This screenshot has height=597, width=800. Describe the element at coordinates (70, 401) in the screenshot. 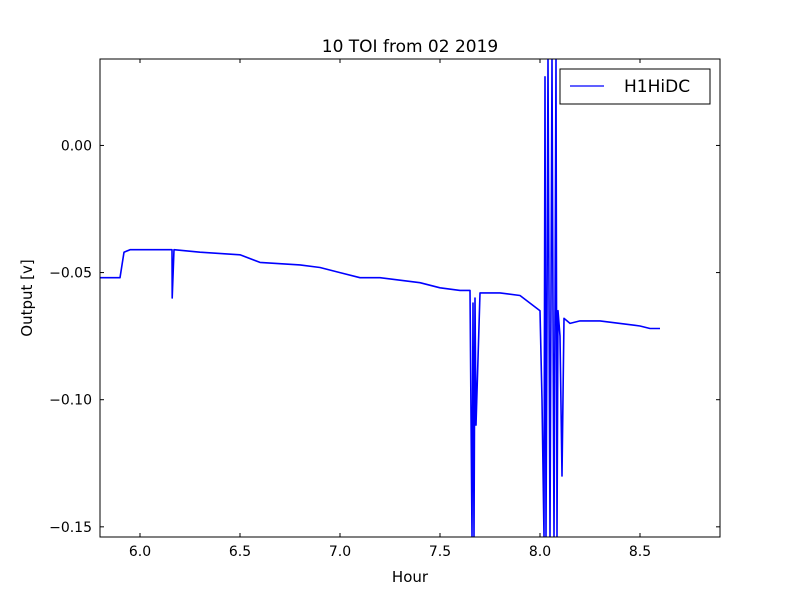

I see `y-tick-label: −0.10` at that location.